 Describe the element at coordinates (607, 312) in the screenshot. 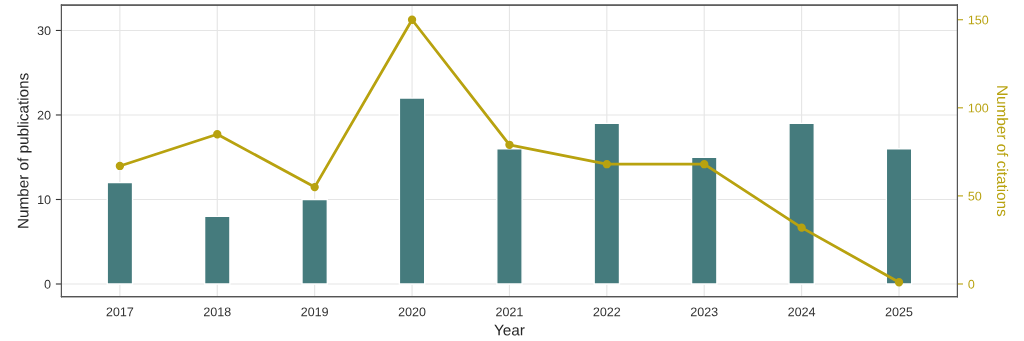

I see `x-tick-label: 2022` at that location.